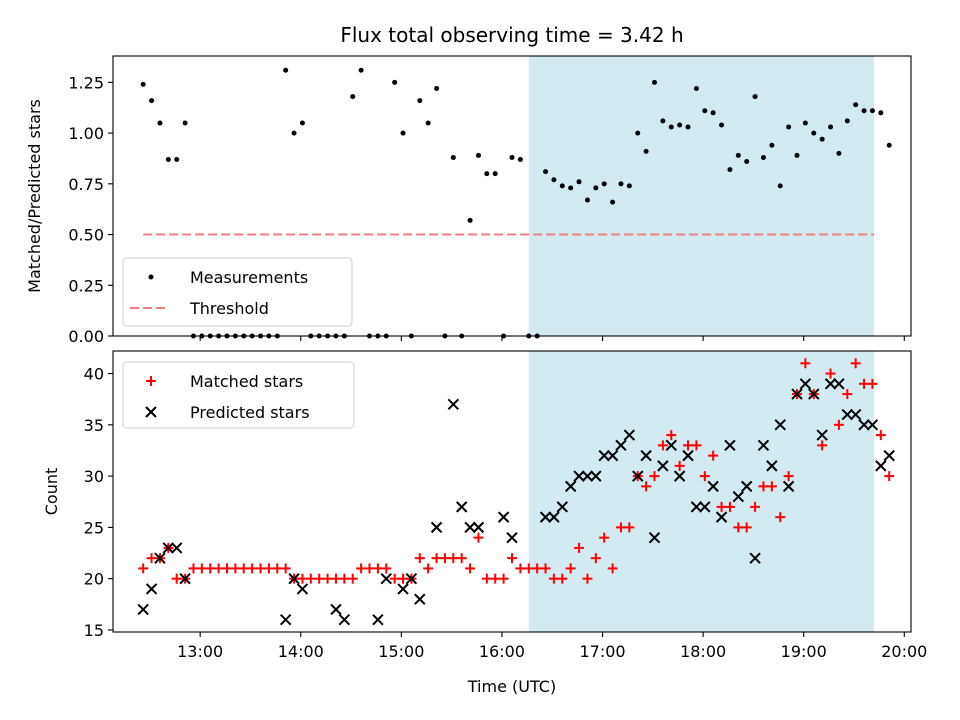 This screenshot has width=960, height=720. Describe the element at coordinates (34, 196) in the screenshot. I see `ratio-y-axis-label: Matched/Predicted stars` at that location.